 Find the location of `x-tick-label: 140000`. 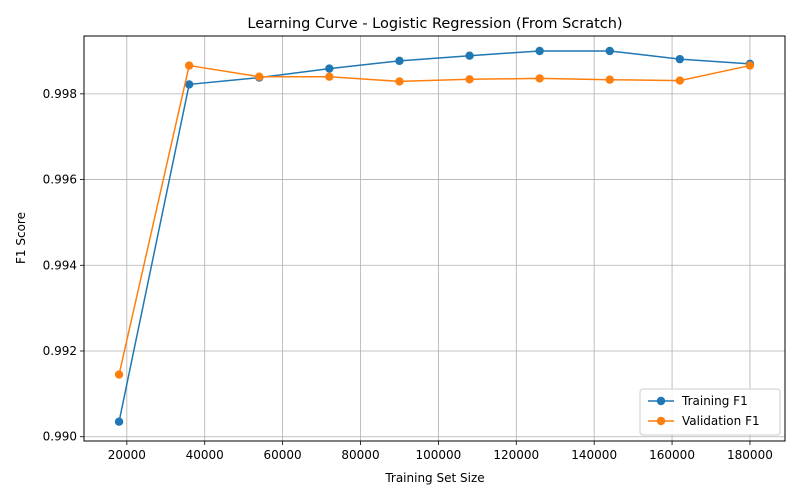

x-tick-label: 140000 is located at coordinates (594, 455).